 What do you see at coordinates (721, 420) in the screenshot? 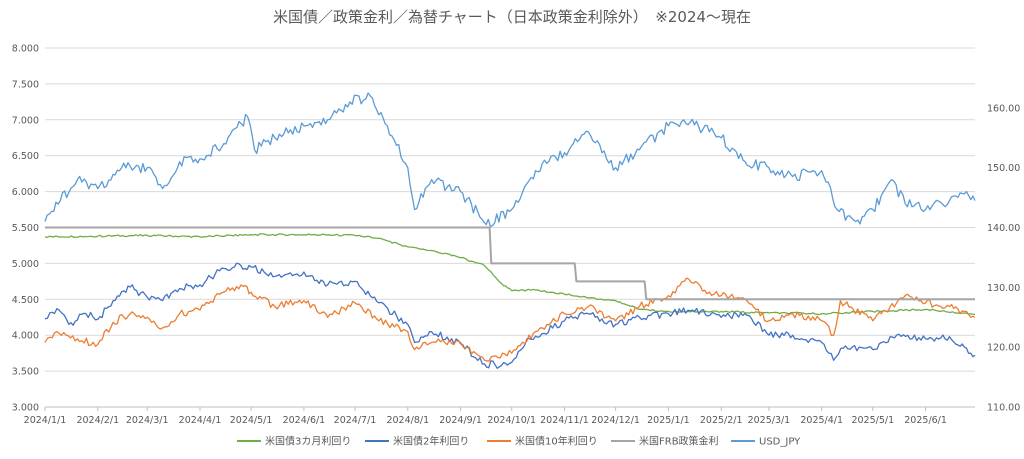
I see `x-tick-label: 2025/2/1` at bounding box center [721, 420].